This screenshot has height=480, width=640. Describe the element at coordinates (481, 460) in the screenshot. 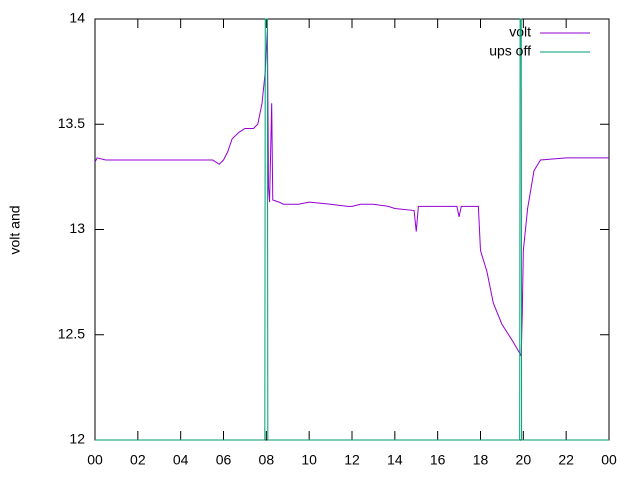

I see `x-tick-label: 18` at that location.